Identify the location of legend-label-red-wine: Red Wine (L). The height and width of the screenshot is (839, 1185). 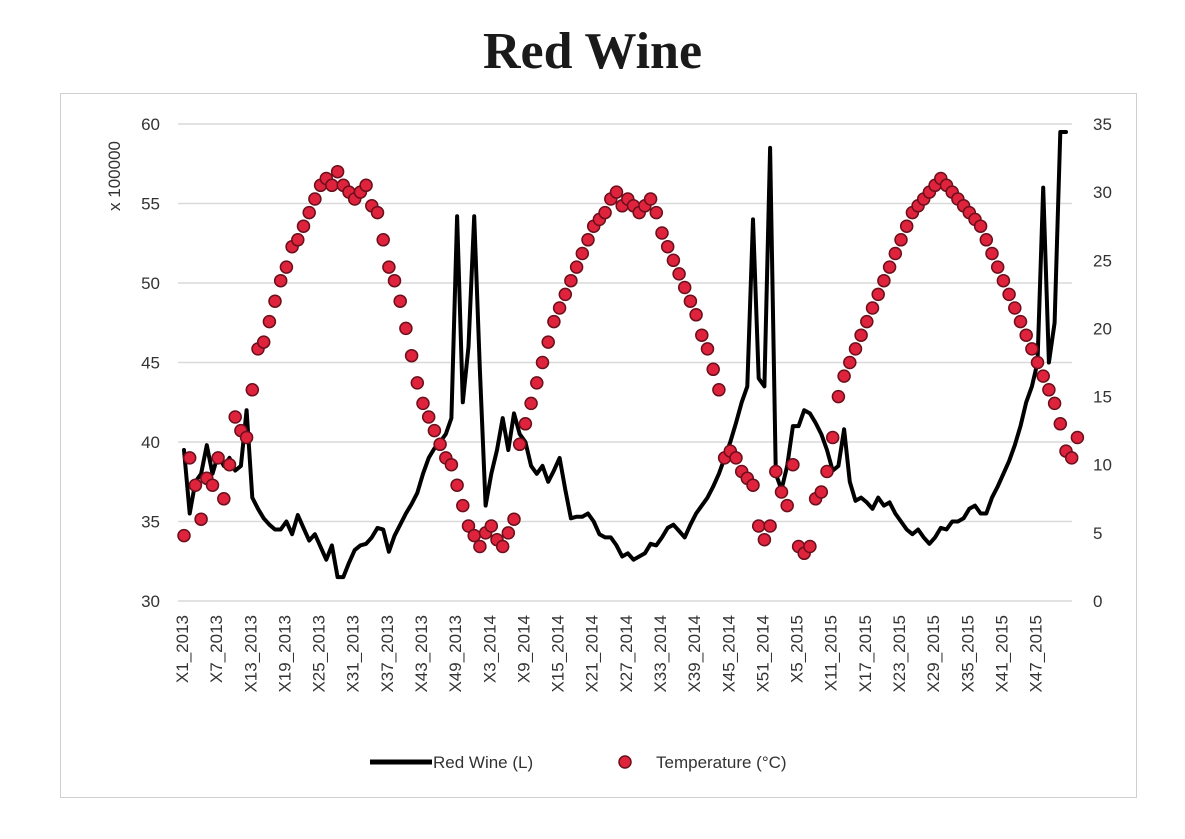
(483, 762).